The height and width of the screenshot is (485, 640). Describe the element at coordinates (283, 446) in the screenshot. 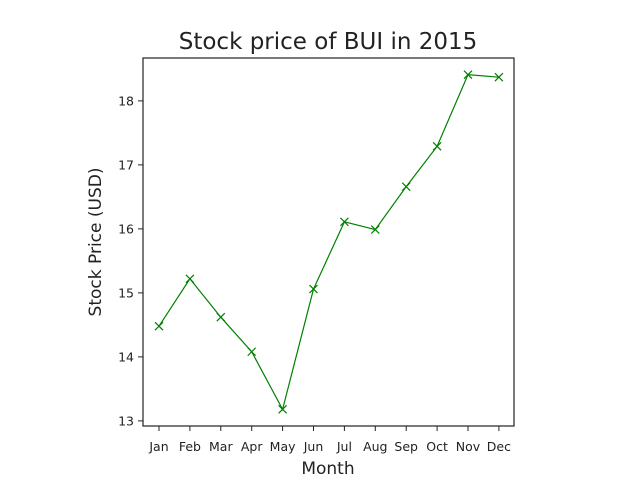

I see `x-tick-label: May` at that location.